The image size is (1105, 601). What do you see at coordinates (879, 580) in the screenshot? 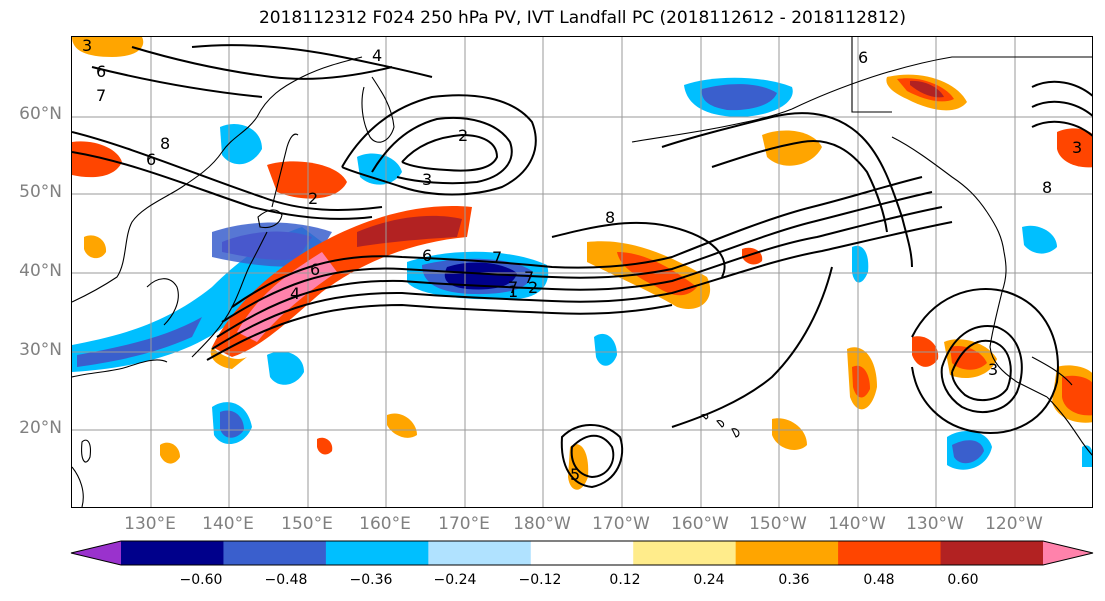
I see `colorbar-tick-label: 0.48` at bounding box center [879, 580].